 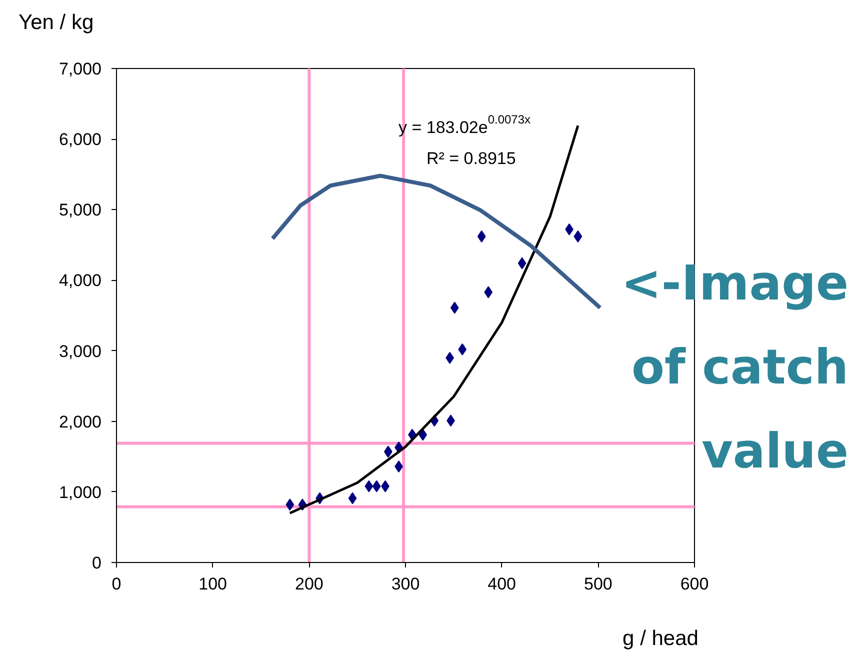 I want to click on y-tick-label: 6,000, so click(x=80, y=140).